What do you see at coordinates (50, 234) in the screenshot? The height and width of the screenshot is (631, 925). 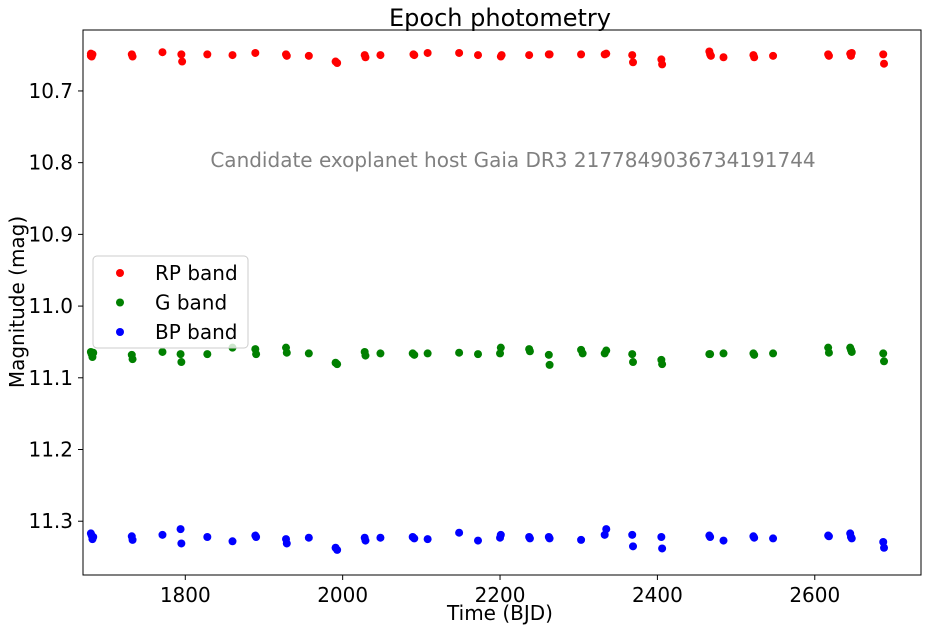 I see `y-tick-label: 10.9` at bounding box center [50, 234].